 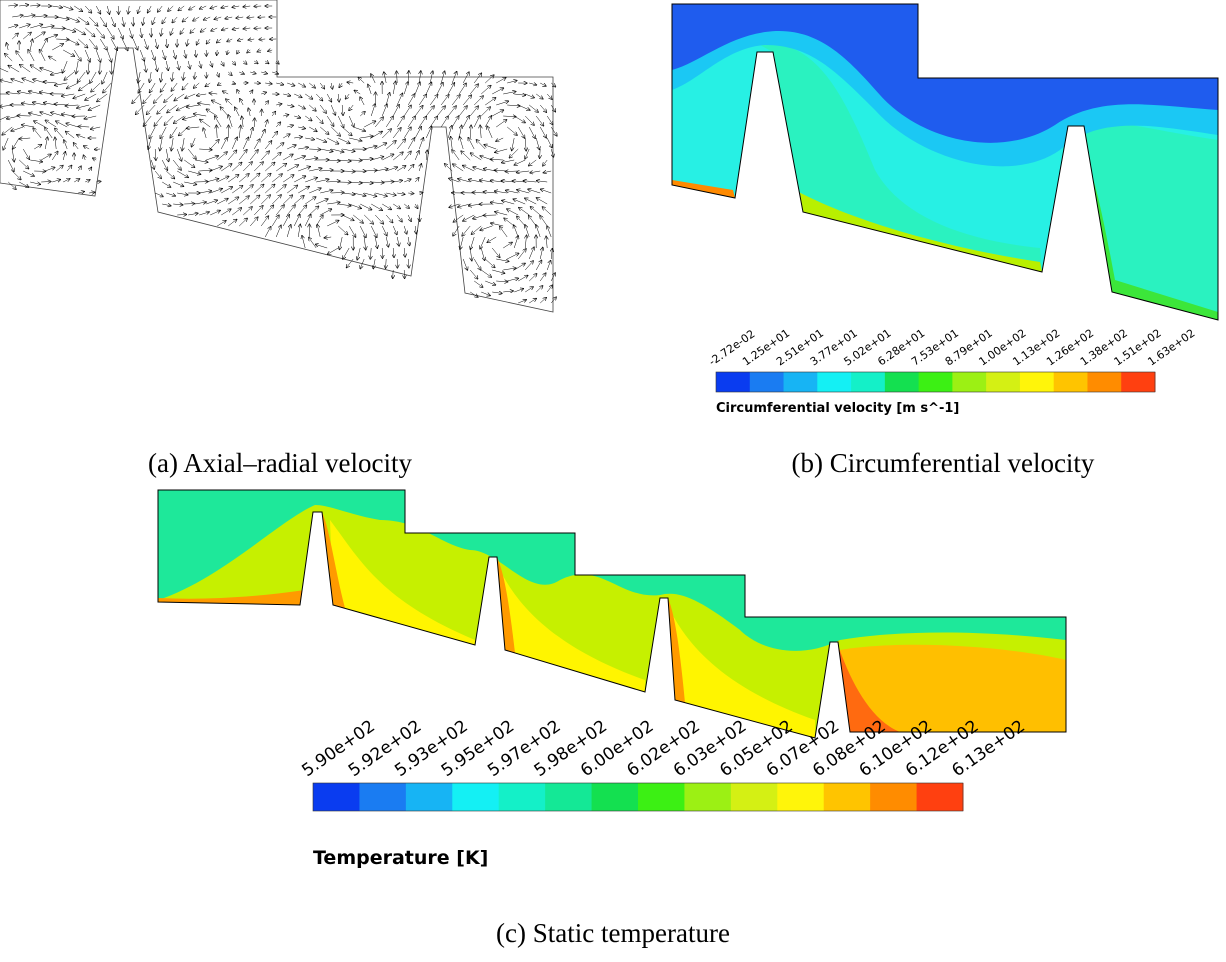 What do you see at coordinates (935, 382) in the screenshot?
I see `colorbar-frame` at bounding box center [935, 382].